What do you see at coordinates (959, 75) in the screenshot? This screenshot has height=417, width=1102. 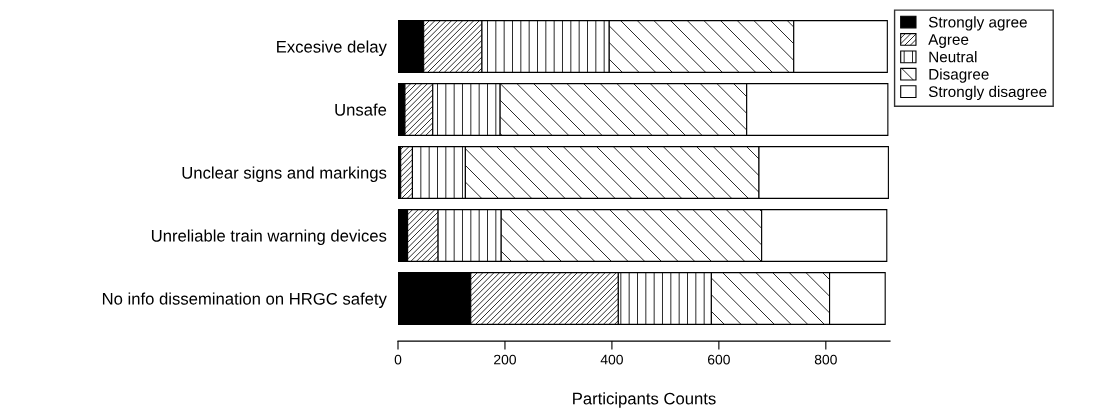 I see `legend-label: Disagree` at bounding box center [959, 75].